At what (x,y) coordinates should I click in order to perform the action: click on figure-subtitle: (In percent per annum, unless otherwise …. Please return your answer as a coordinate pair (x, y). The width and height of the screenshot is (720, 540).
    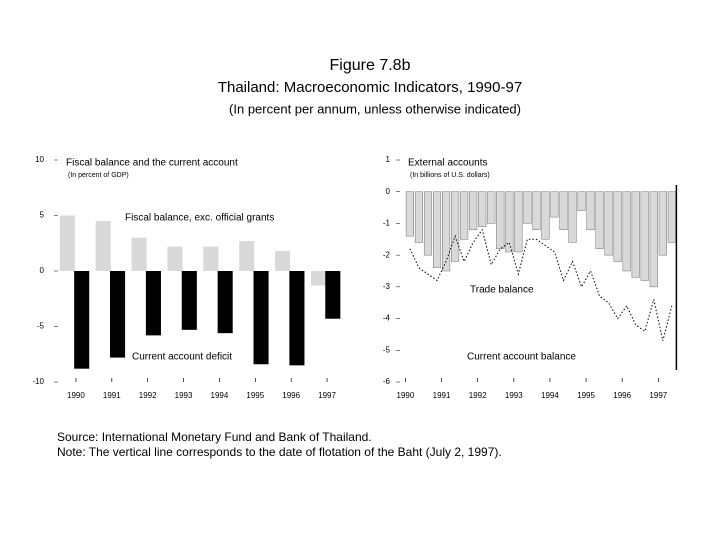
    Looking at the image, I should click on (375, 108).